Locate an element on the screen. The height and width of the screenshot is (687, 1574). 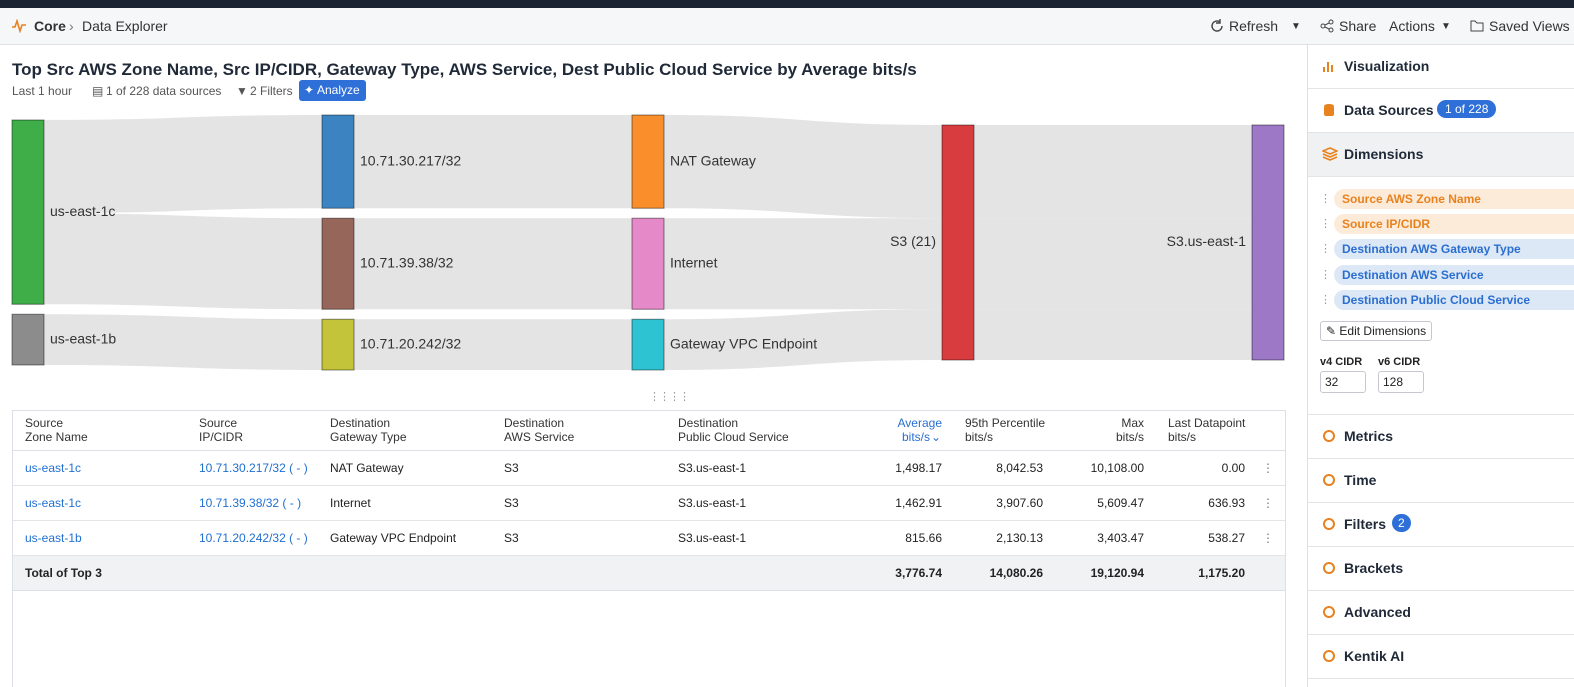
sidebar-section: Filters 2 is located at coordinates (1441, 525).